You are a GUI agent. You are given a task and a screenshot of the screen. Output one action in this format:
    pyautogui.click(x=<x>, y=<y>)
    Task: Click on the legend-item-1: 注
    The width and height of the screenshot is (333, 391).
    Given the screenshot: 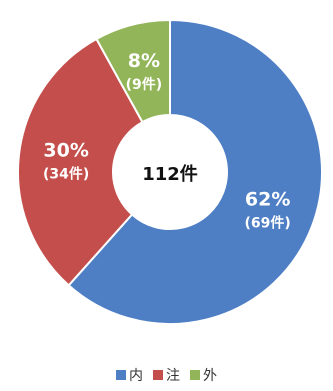 What is the action you would take?
    pyautogui.click(x=166, y=375)
    